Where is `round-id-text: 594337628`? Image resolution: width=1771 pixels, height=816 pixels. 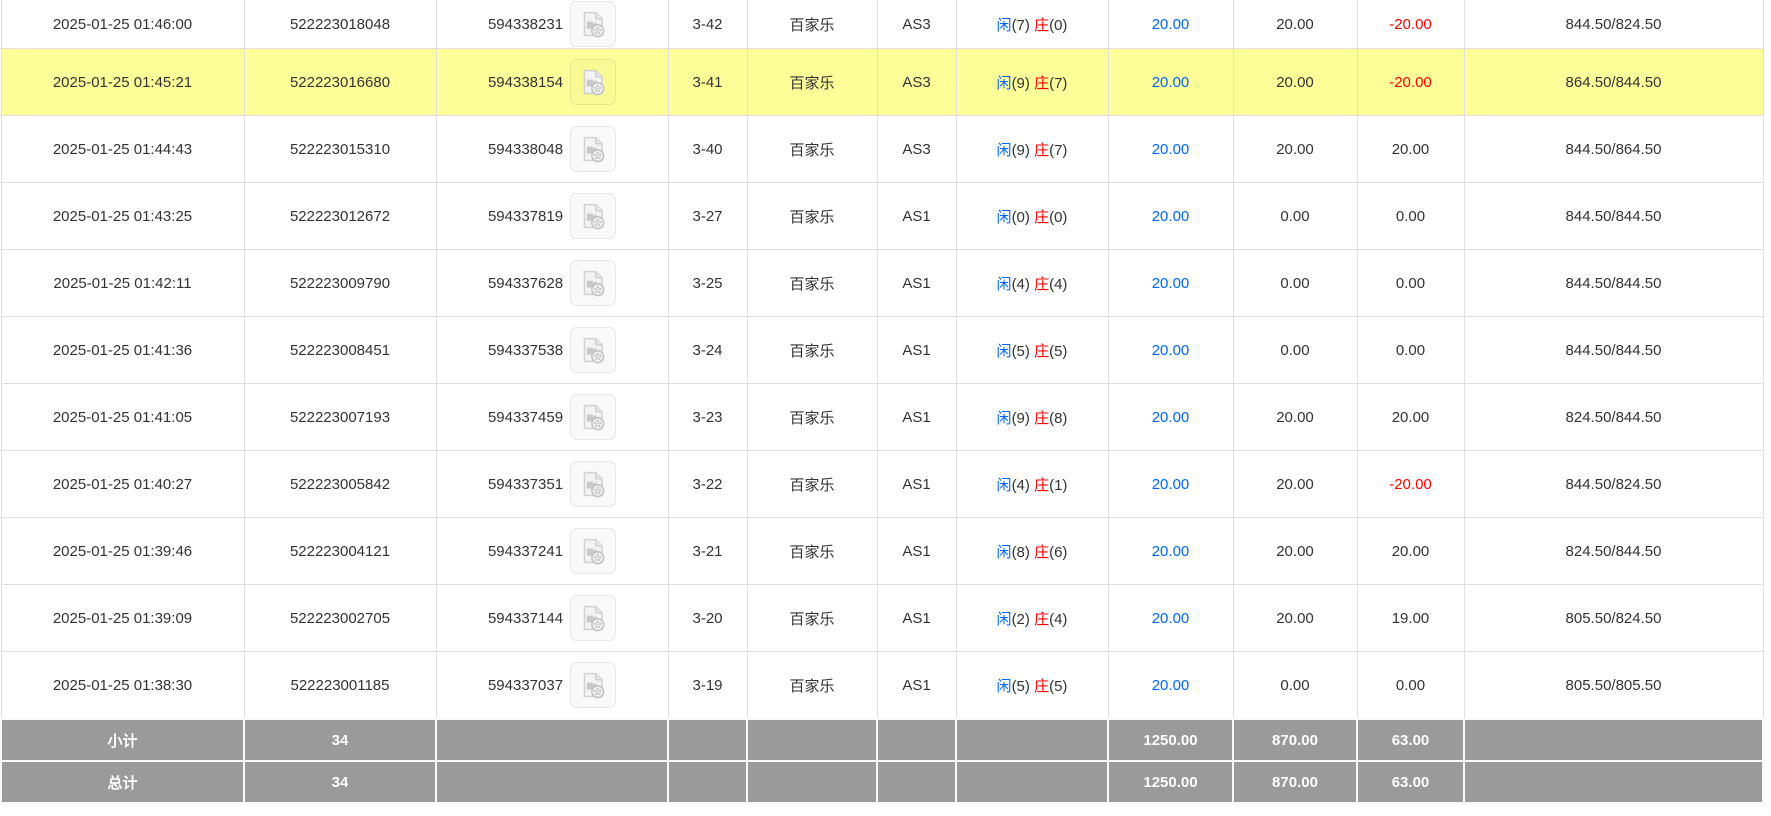
round-id-text: 594337628 is located at coordinates (525, 283).